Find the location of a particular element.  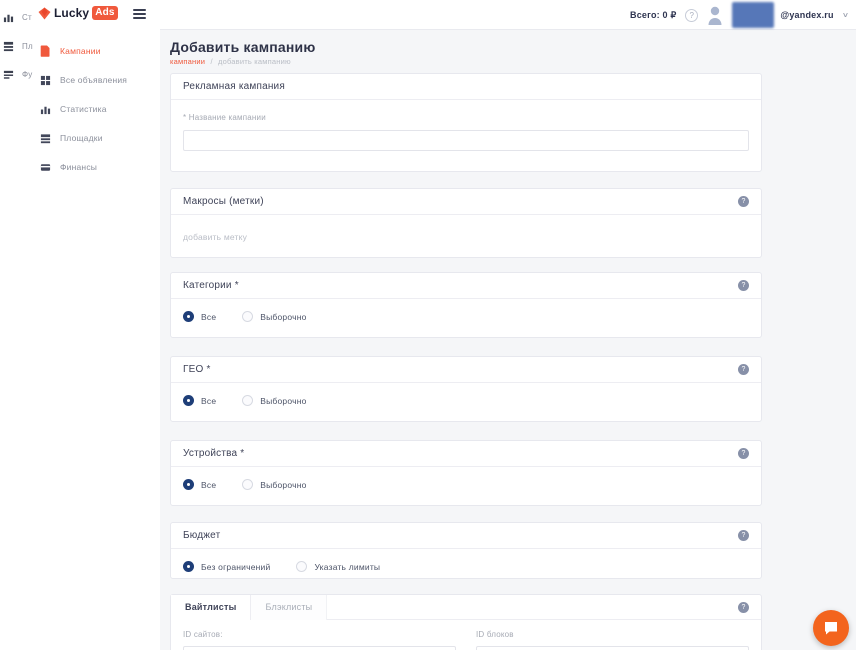

tab-blacklists: Блэклисты is located at coordinates (289, 607).